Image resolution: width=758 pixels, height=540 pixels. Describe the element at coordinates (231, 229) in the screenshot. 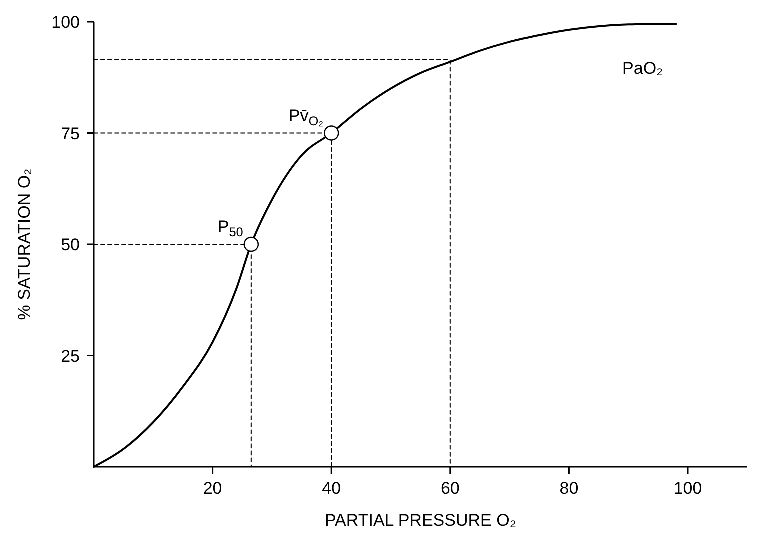

I see `annotation: P$_{50}$` at that location.